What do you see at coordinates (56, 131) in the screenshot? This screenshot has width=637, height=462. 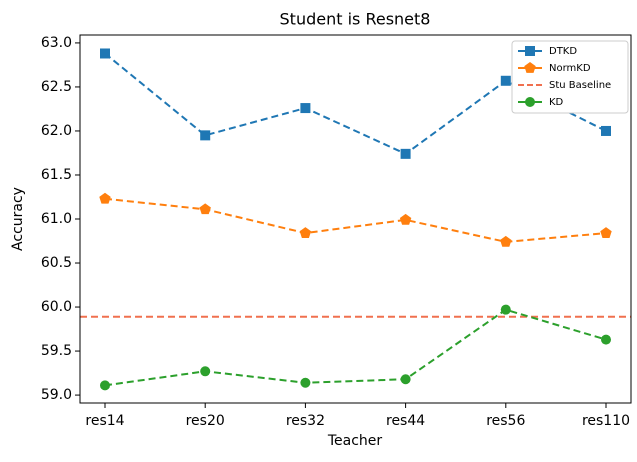 I see `y-tick-label: 62.0` at bounding box center [56, 131].